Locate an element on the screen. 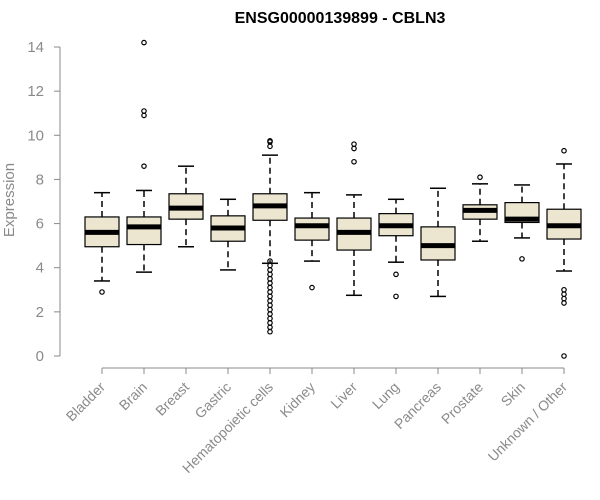 The height and width of the screenshot is (500, 600). box-liver is located at coordinates (354, 219).